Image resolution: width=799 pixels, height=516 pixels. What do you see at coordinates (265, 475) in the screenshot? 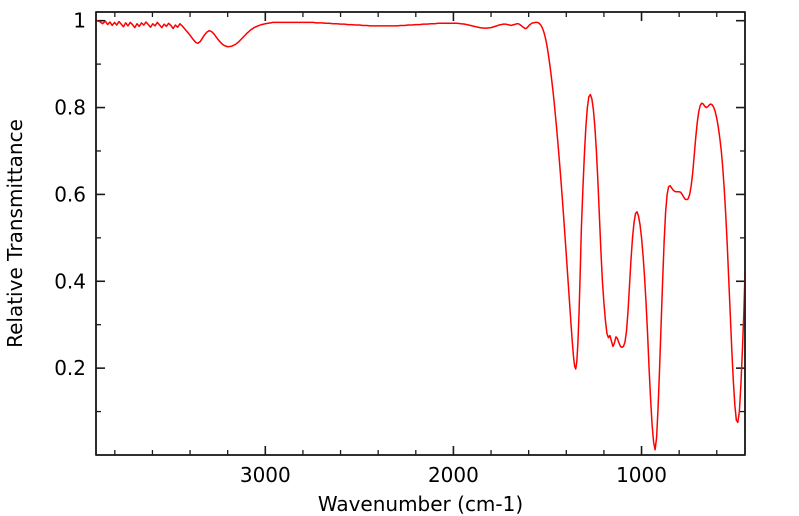
I see `x-tick-label: 3000` at bounding box center [265, 475].